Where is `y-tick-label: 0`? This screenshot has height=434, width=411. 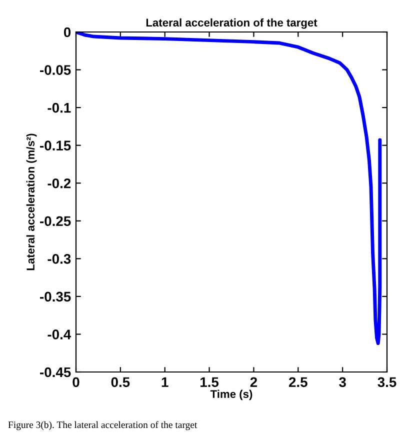
y-tick-label: 0 is located at coordinates (67, 32).